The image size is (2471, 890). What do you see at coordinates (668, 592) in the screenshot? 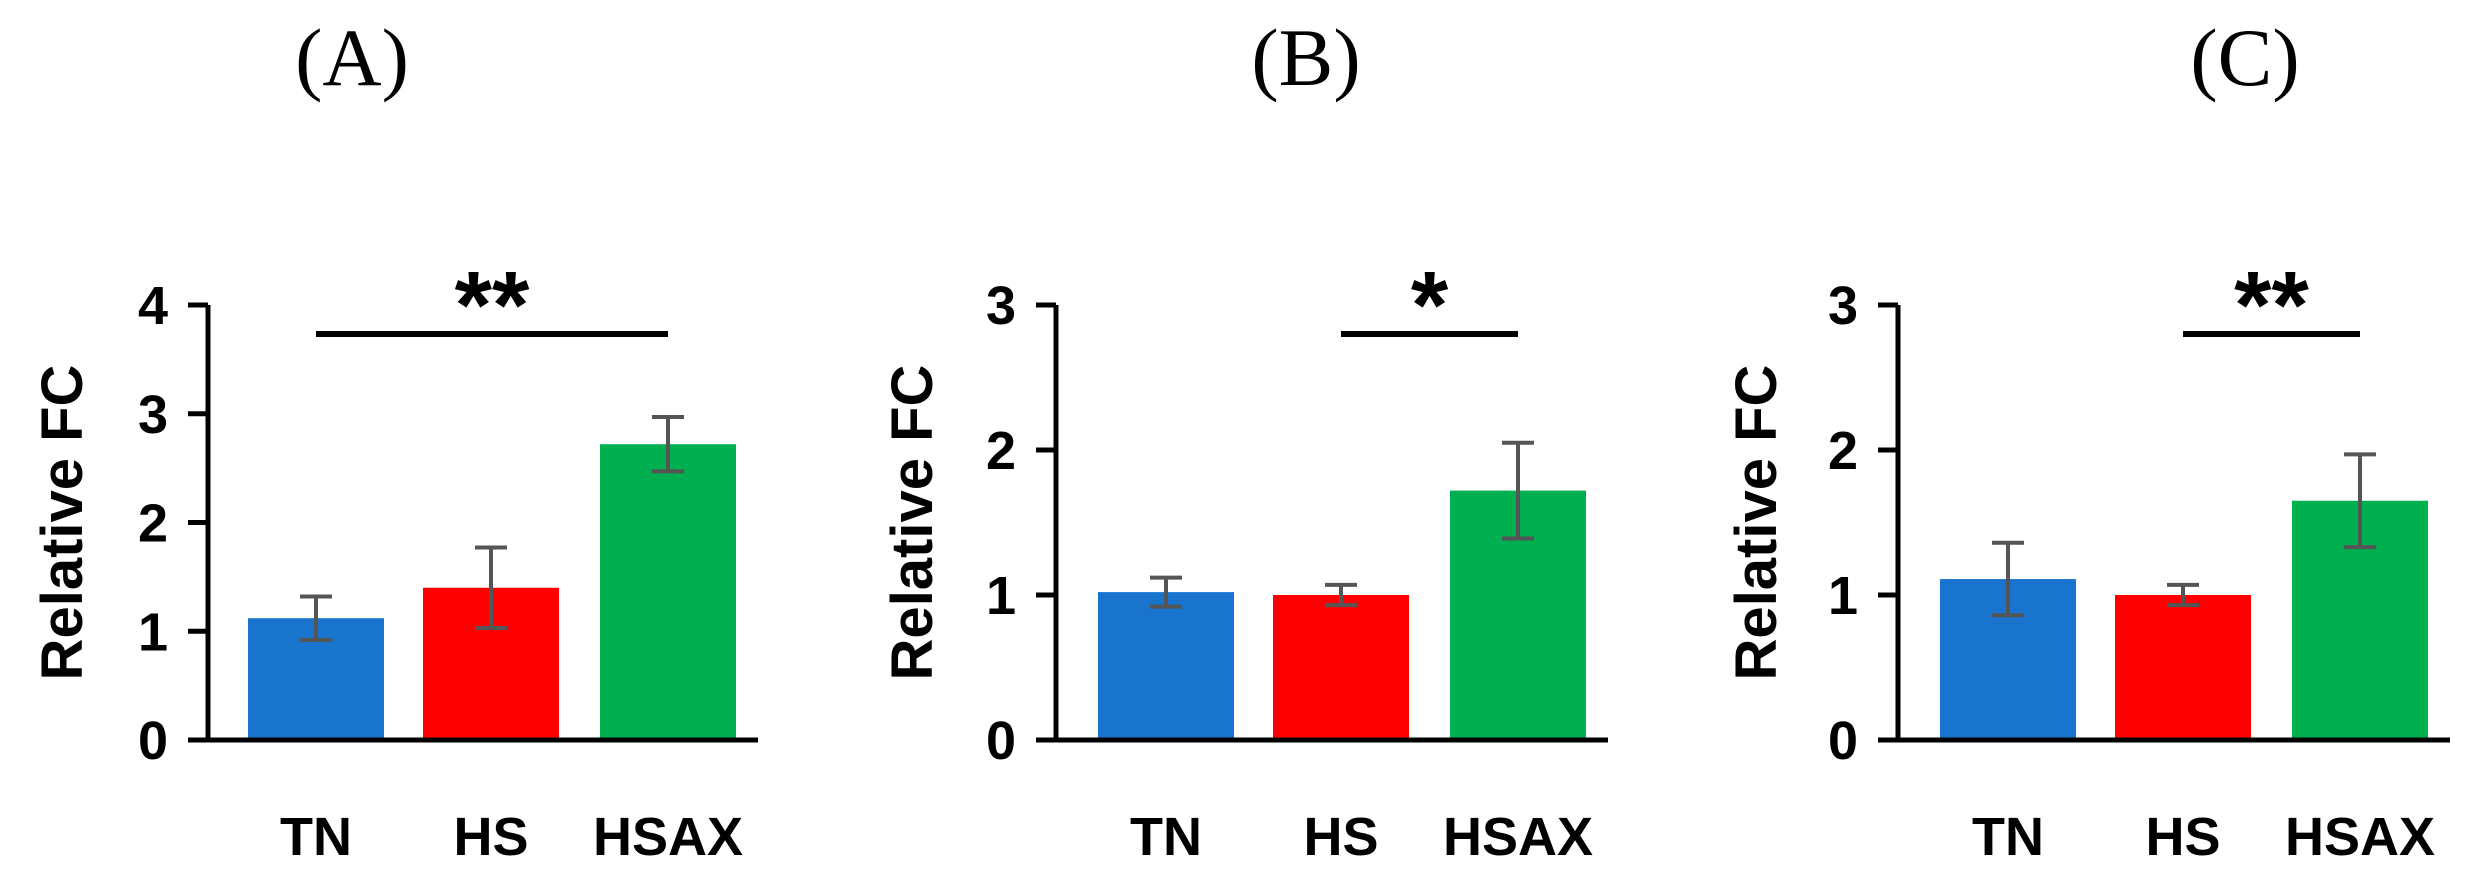
I see `bar-hsax` at bounding box center [668, 592].